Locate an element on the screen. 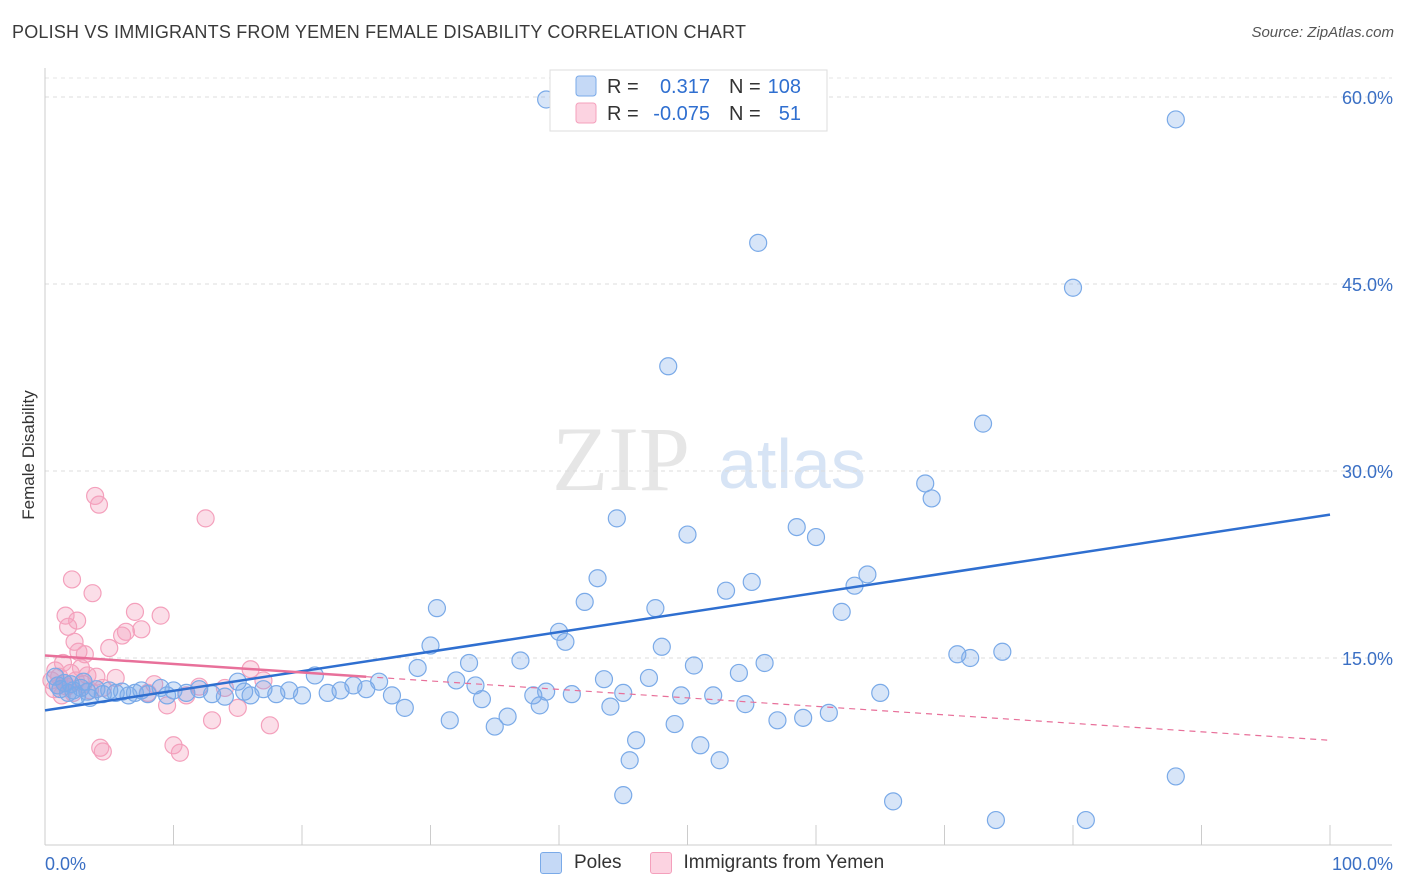 Image resolution: width=1406 pixels, height=892 pixels. yemen-trend-line-solid is located at coordinates (205, 666).